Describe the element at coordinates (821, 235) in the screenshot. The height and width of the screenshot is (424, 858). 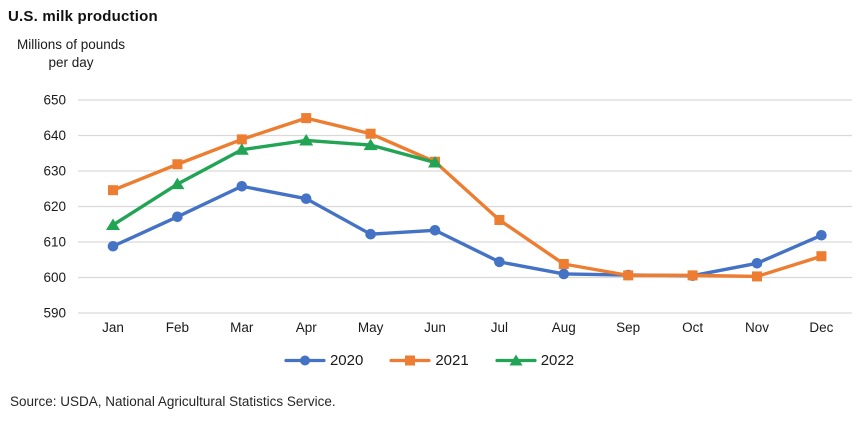
I see `data-point-2020-Dec` at that location.